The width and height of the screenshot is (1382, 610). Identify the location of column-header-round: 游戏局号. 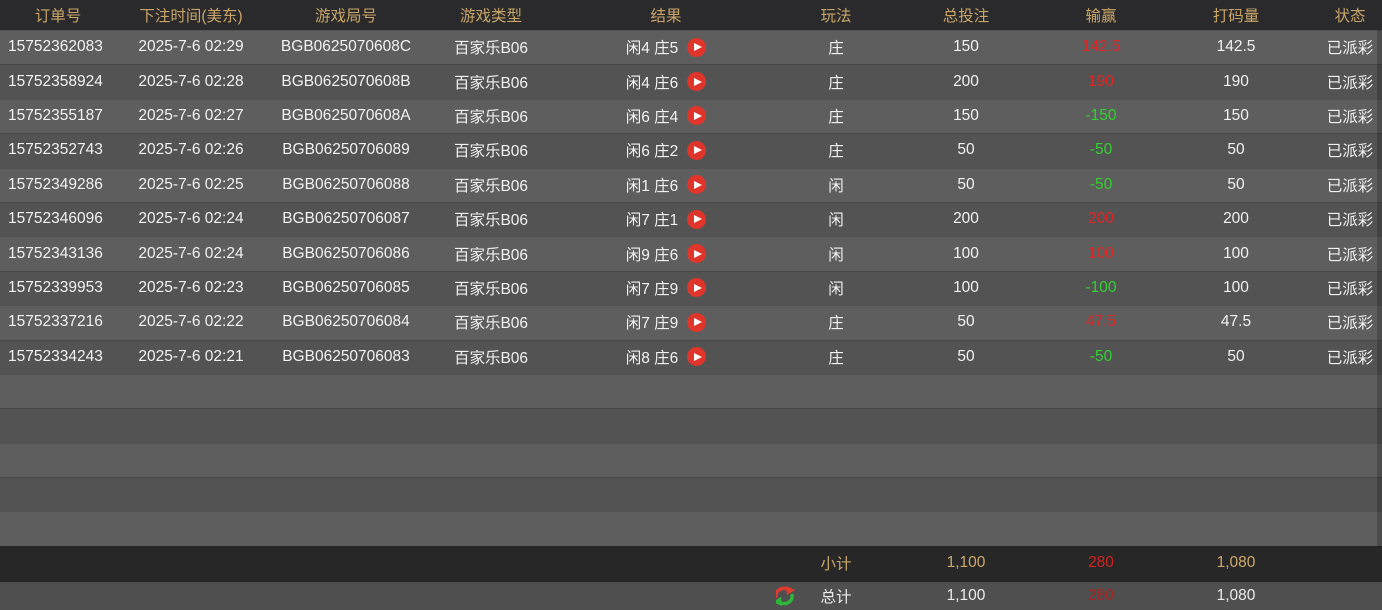
(345, 16).